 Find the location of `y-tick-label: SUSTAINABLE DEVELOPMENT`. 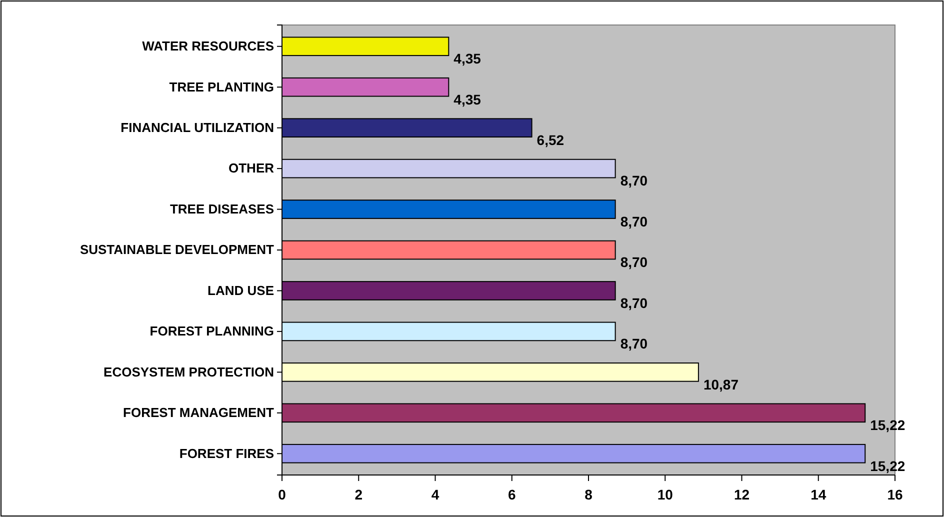

y-tick-label: SUSTAINABLE DEVELOPMENT is located at coordinates (177, 250).